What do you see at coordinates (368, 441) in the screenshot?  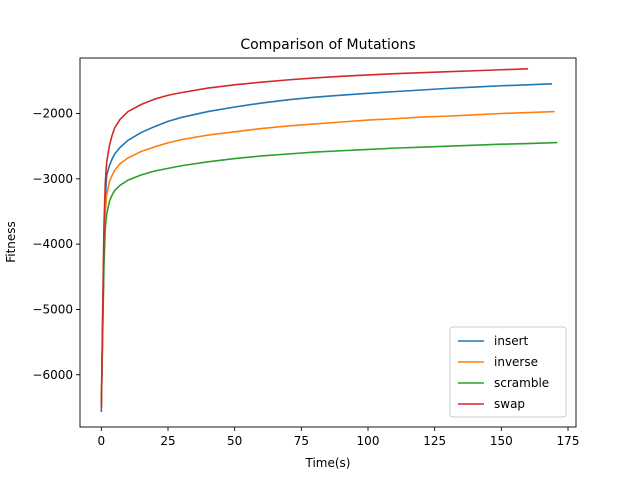 I see `x-tick-label: 100` at bounding box center [368, 441].